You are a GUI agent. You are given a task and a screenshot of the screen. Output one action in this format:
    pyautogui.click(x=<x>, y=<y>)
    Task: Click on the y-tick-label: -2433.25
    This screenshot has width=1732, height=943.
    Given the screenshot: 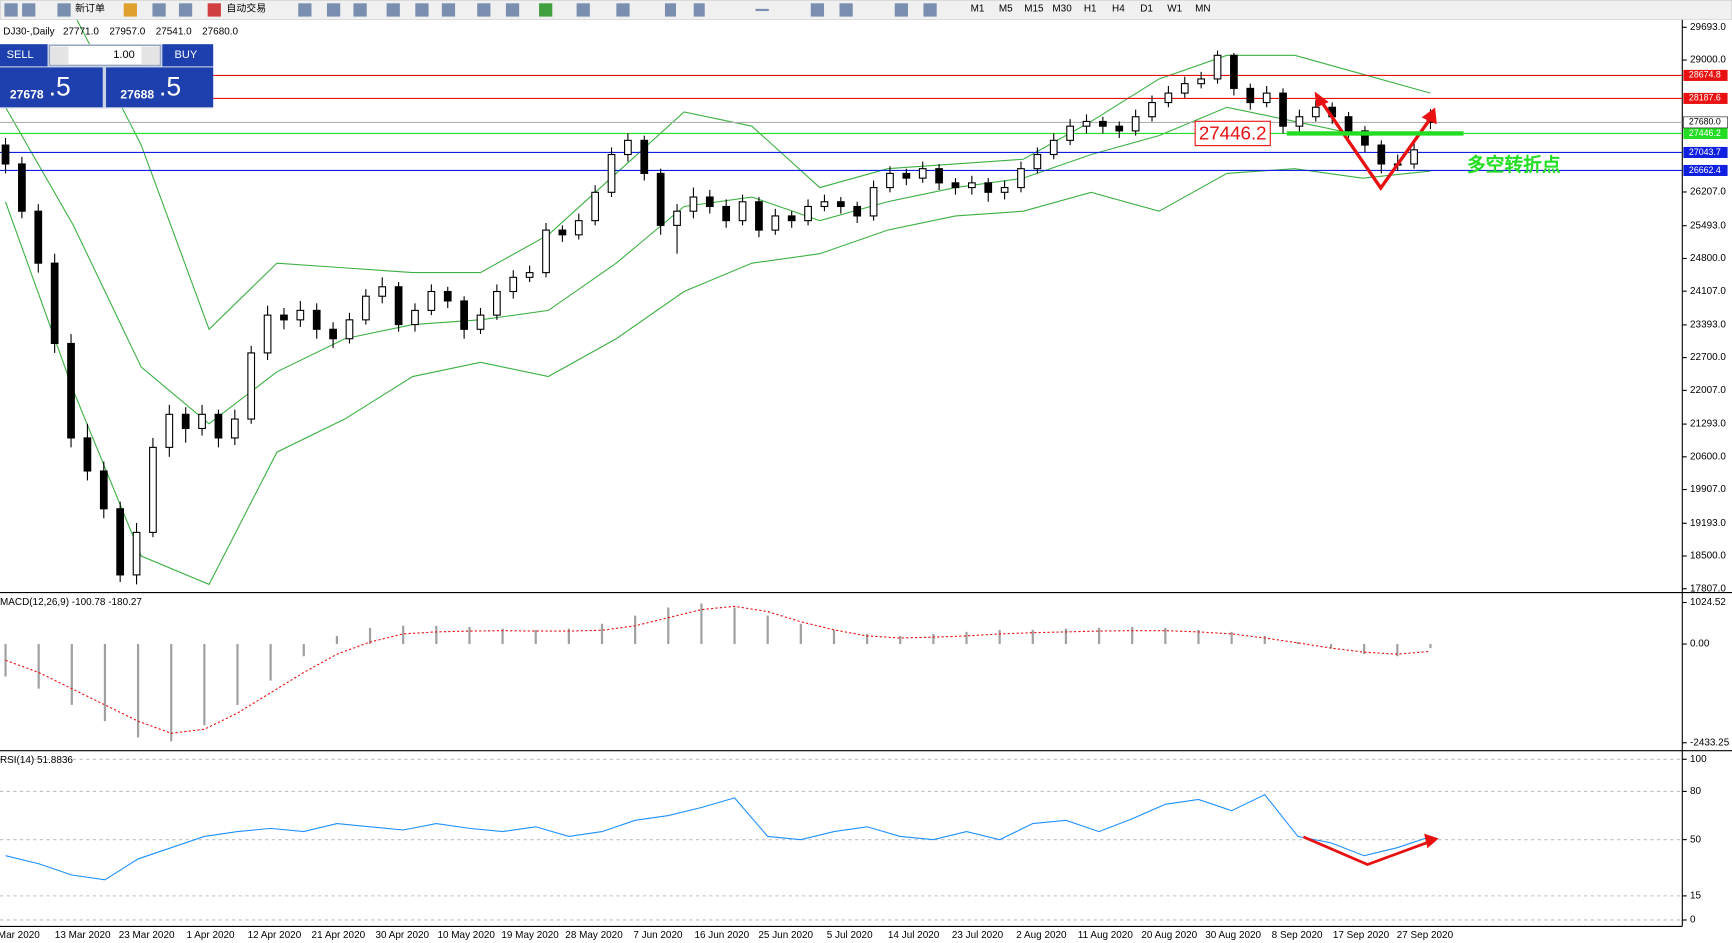 What is the action you would take?
    pyautogui.click(x=1710, y=742)
    